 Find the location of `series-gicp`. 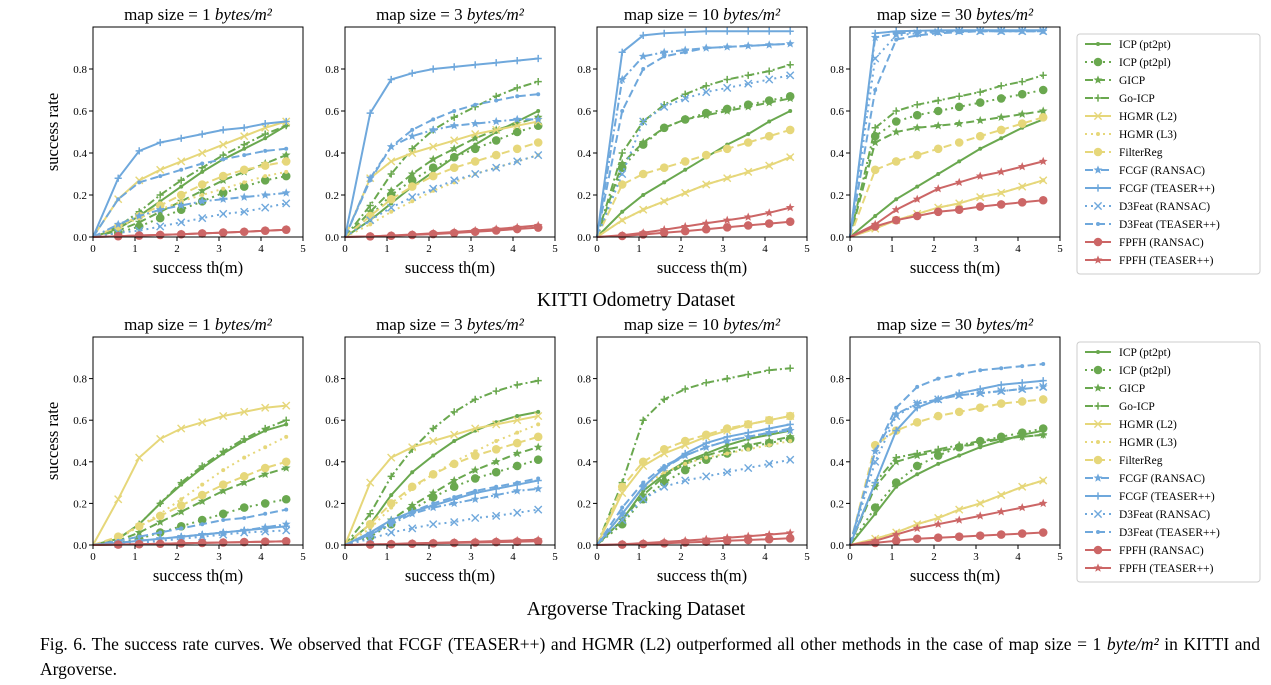

series-gicp is located at coordinates (695, 165).